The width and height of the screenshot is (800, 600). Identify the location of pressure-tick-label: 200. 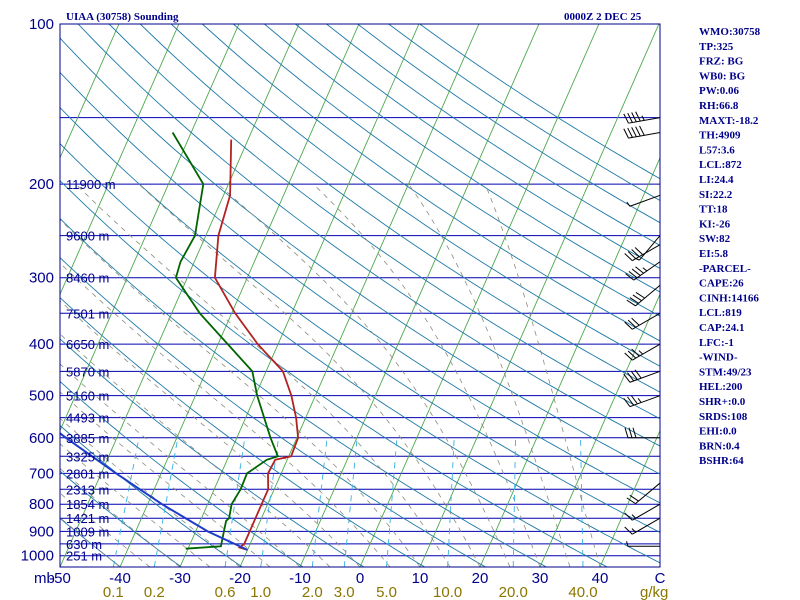
(41, 184).